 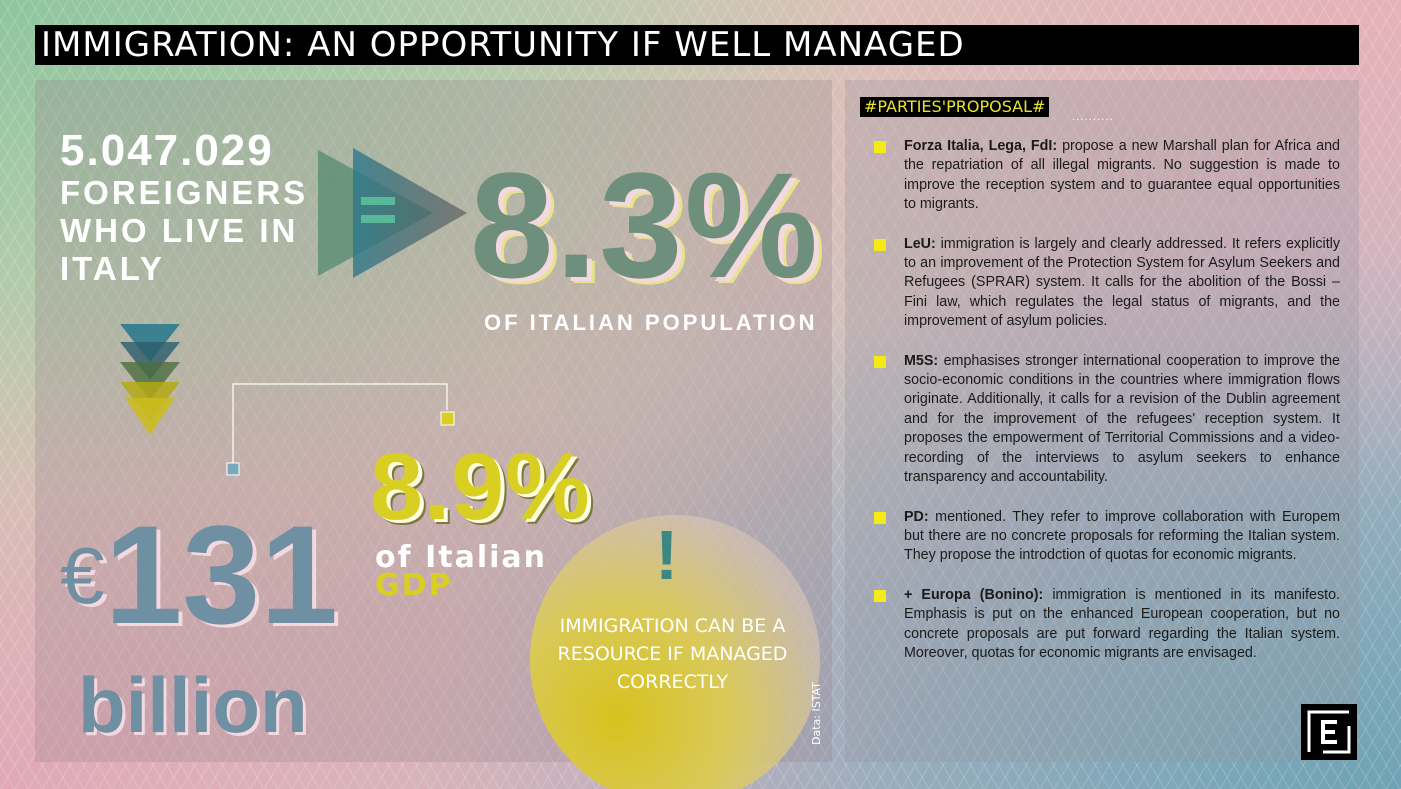 I want to click on down-arrows-icon, so click(x=150, y=379).